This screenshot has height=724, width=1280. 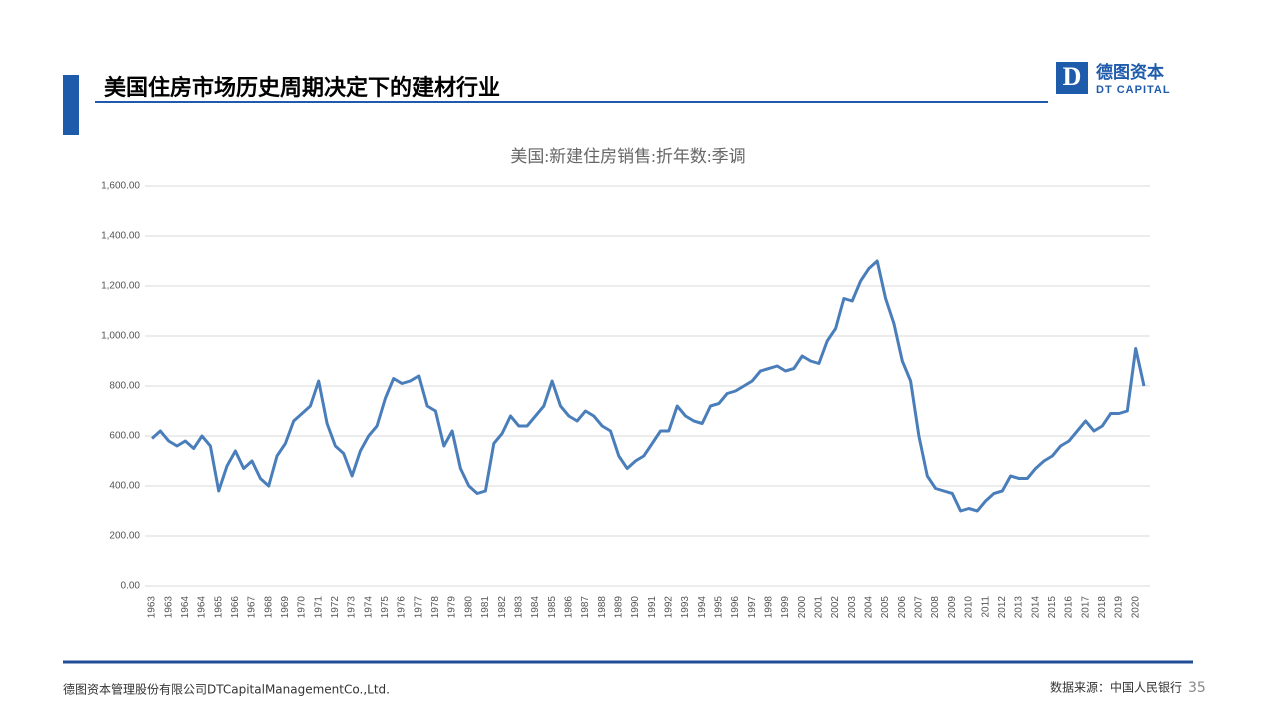 I want to click on x-tick-label: 2010, so click(x=969, y=607).